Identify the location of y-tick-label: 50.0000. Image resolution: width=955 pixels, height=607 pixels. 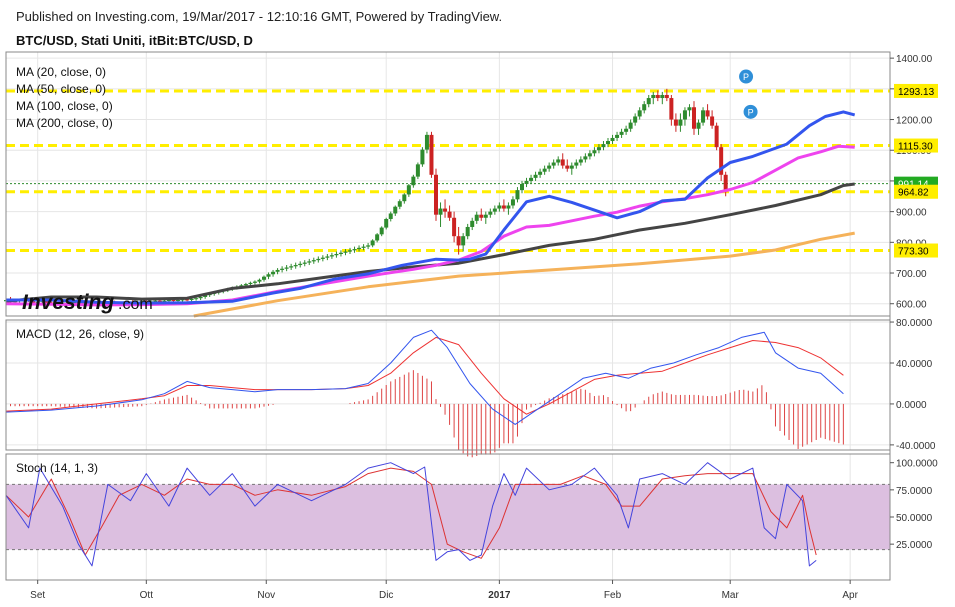
(914, 518).